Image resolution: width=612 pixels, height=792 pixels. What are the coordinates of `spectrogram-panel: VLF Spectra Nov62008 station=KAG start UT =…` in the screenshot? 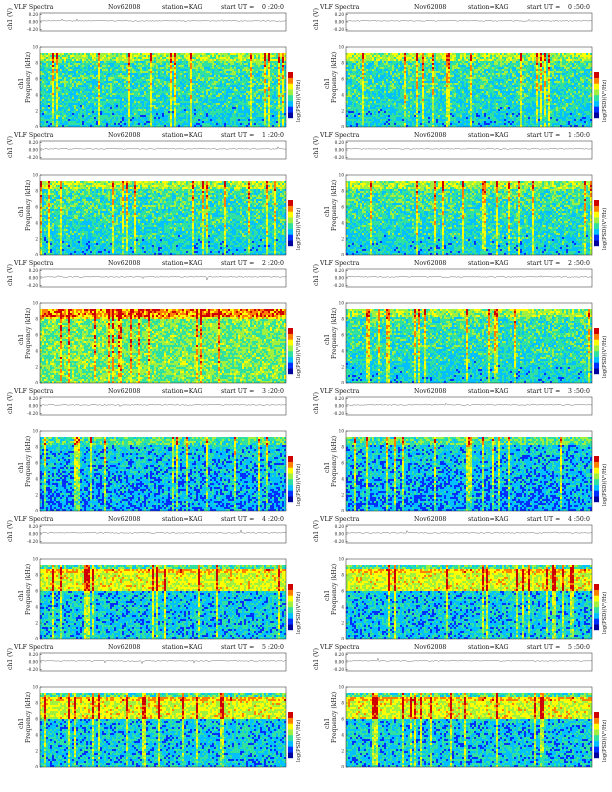 It's located at (153, 704).